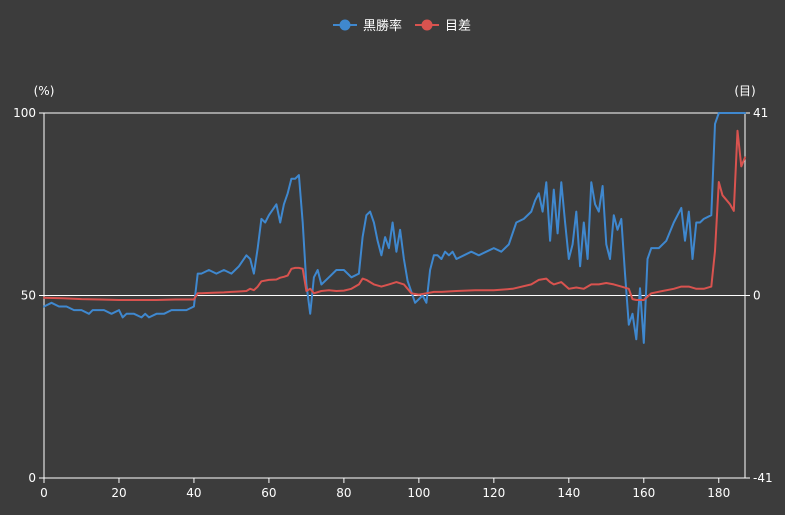 The image size is (785, 515). I want to click on legend-label-1: 目差, so click(458, 26).